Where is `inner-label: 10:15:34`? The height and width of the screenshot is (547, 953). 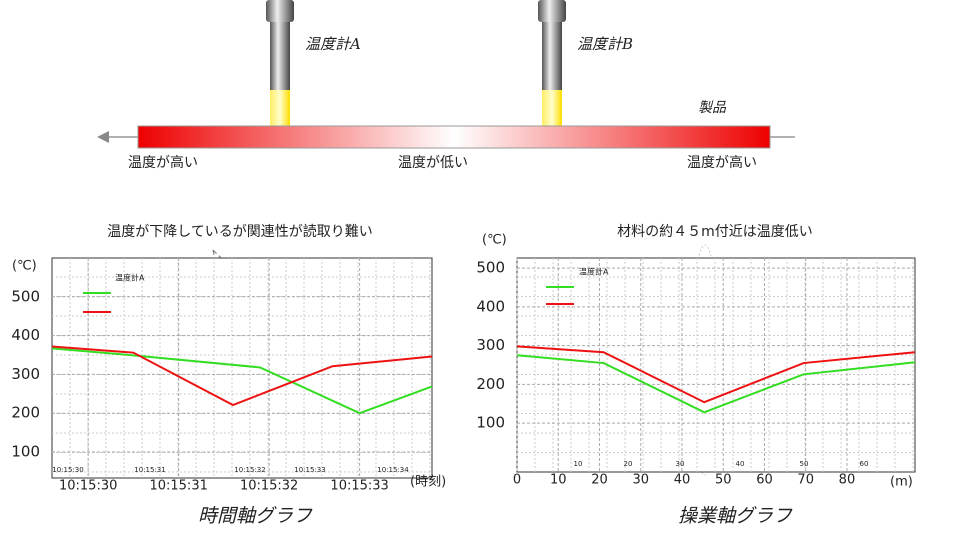 inner-label: 10:15:34 is located at coordinates (393, 470).